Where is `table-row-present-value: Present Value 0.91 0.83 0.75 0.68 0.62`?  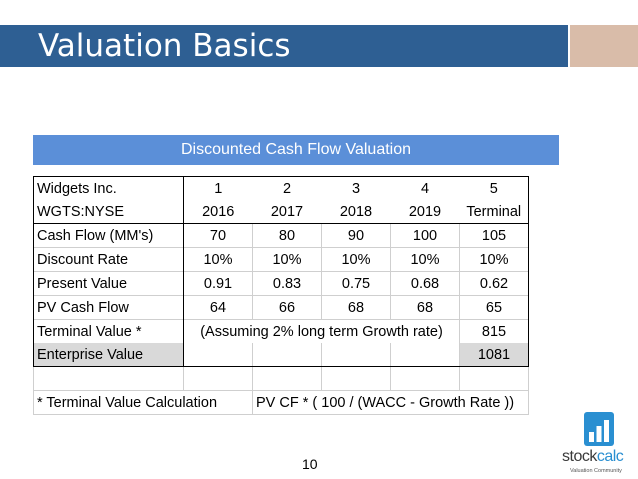
table-row-present-value: Present Value 0.91 0.83 0.75 0.68 0.62 is located at coordinates (281, 283).